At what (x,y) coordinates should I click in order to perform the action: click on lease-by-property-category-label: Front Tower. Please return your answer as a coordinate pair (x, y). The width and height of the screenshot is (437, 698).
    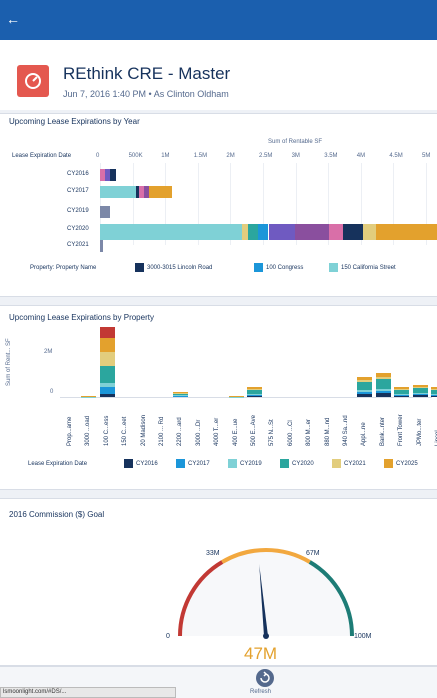
    Looking at the image, I should click on (401, 430).